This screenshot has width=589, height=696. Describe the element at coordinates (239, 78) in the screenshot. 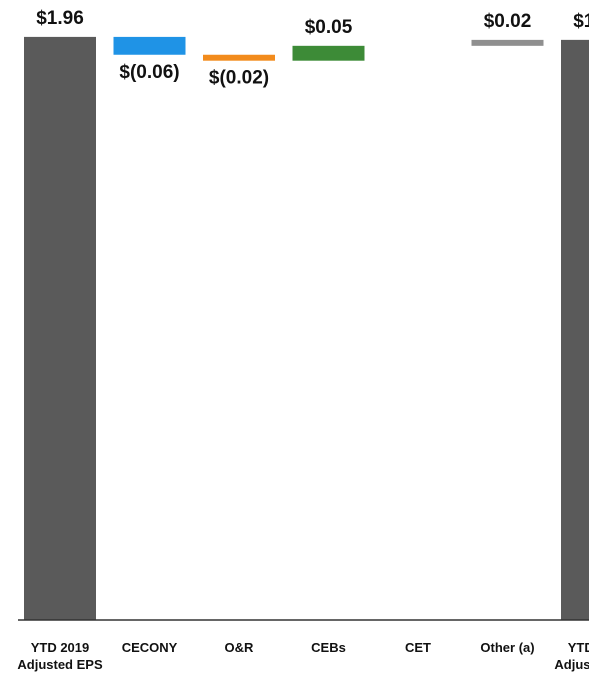

I see `value-label: $(0.02)` at that location.